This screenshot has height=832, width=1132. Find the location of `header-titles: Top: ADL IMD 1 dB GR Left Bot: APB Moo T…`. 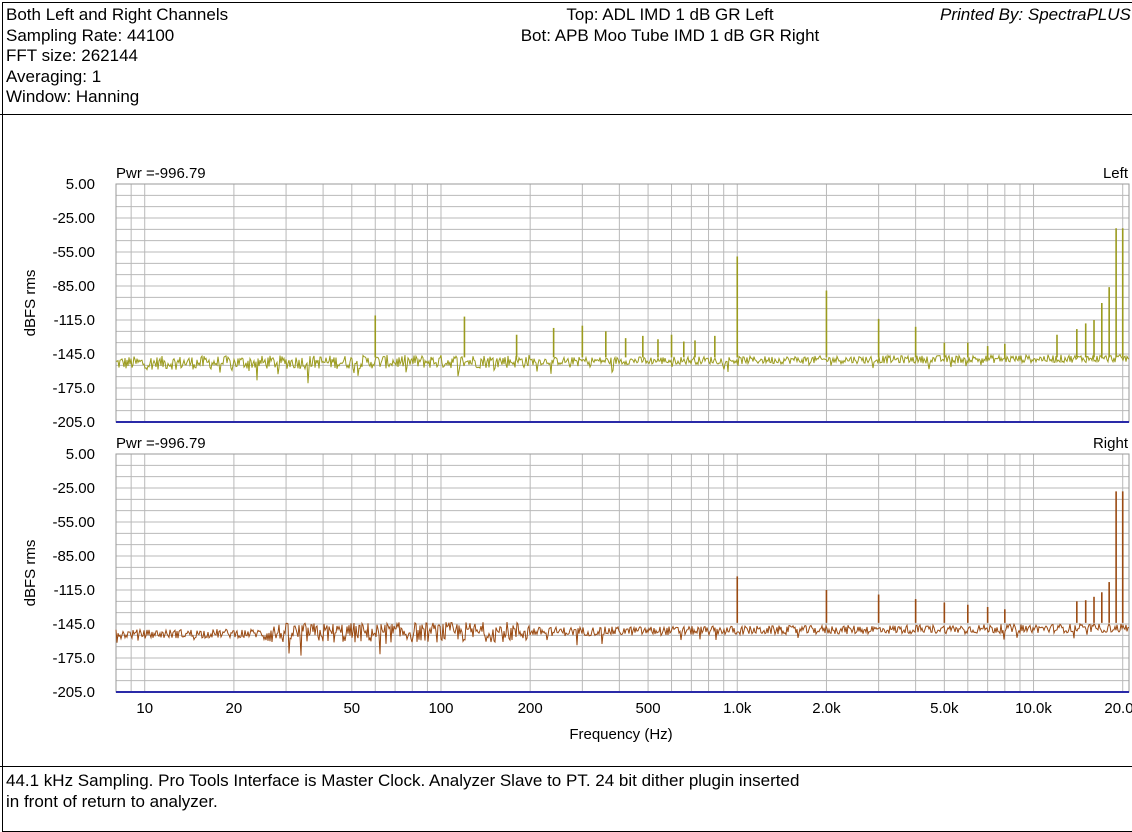

header-titles: Top: ADL IMD 1 dB GR Left Bot: APB Moo T… is located at coordinates (670, 25).